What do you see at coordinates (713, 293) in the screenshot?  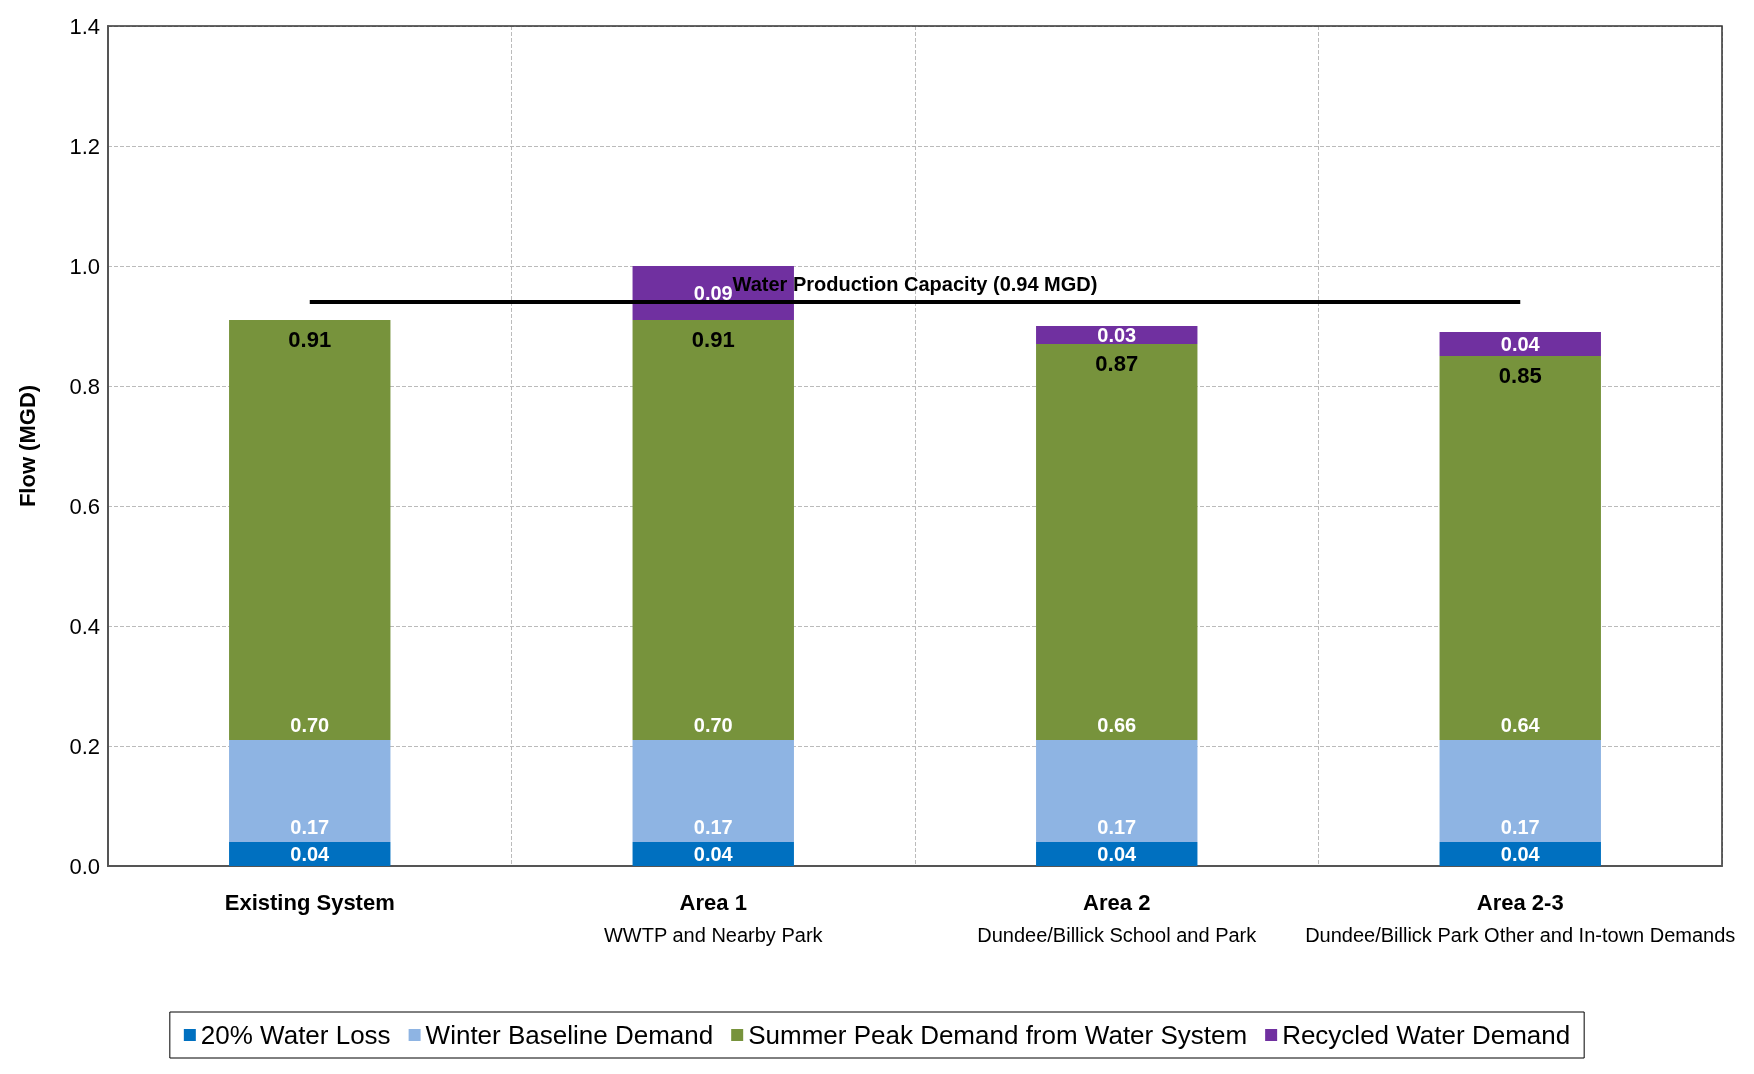 I see `data-label: 0.09` at bounding box center [713, 293].